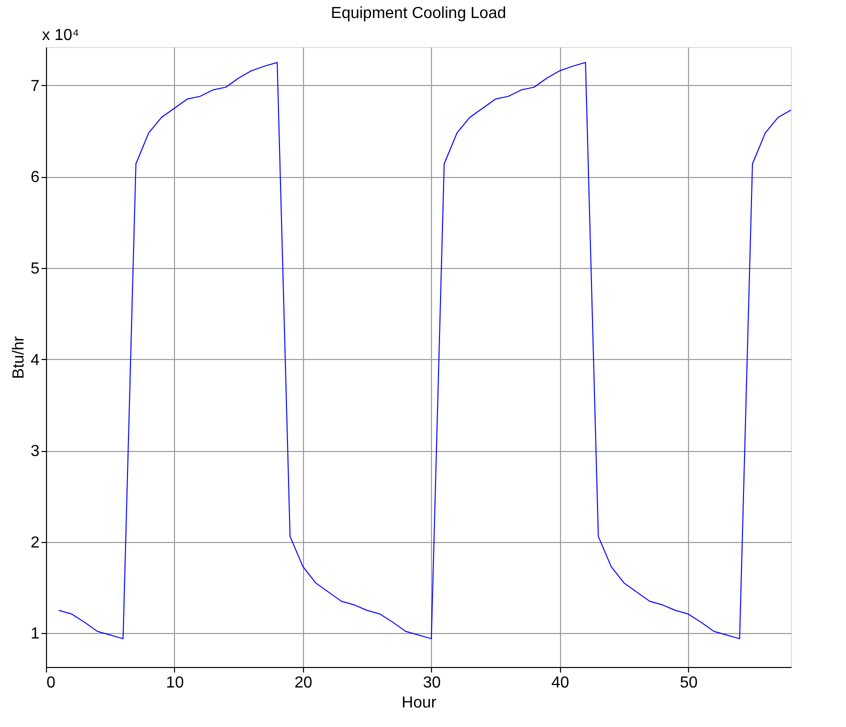 Image resolution: width=846 pixels, height=727 pixels. I want to click on x-tick-label: 0, so click(51, 683).